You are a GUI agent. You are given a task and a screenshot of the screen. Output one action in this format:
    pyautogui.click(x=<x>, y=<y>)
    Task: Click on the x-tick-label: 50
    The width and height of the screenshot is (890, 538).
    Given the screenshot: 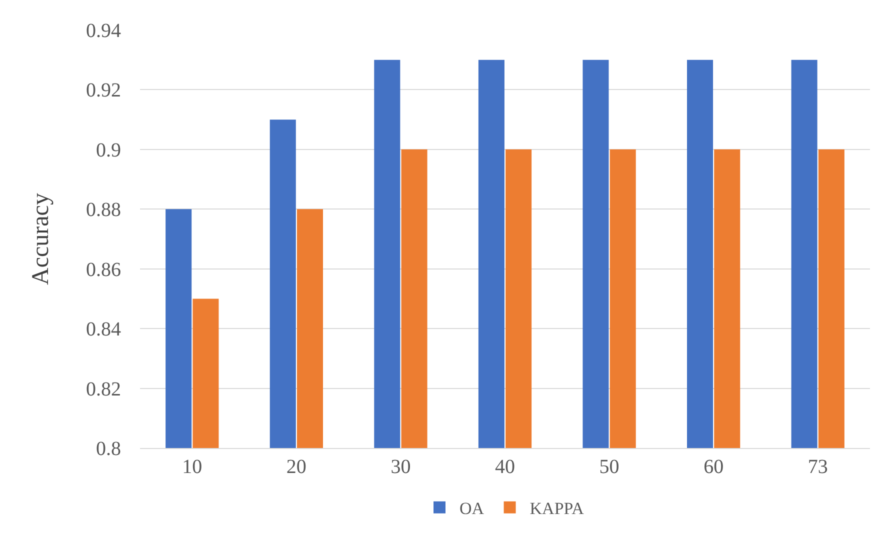 What is the action you would take?
    pyautogui.click(x=609, y=467)
    